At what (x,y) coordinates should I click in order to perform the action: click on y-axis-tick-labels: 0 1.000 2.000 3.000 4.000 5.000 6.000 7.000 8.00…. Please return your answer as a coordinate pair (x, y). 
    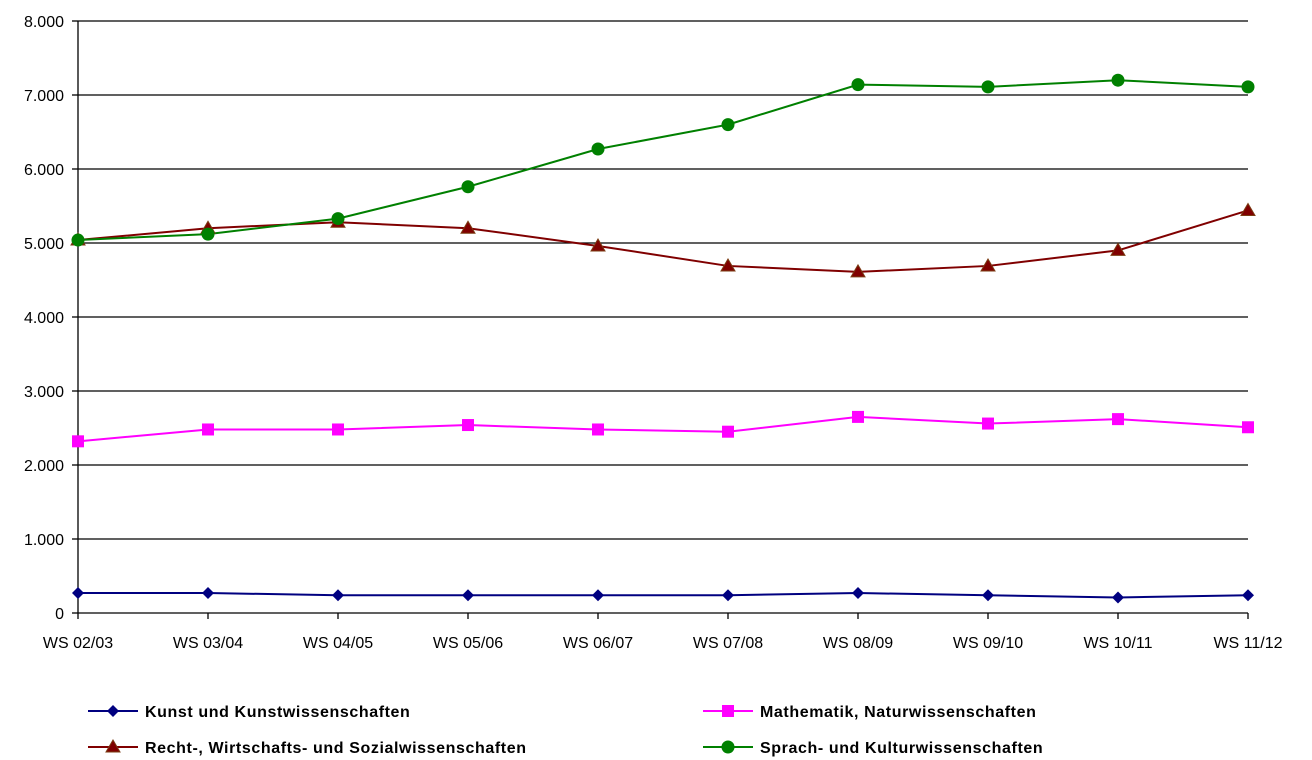
    Looking at the image, I should click on (44, 318).